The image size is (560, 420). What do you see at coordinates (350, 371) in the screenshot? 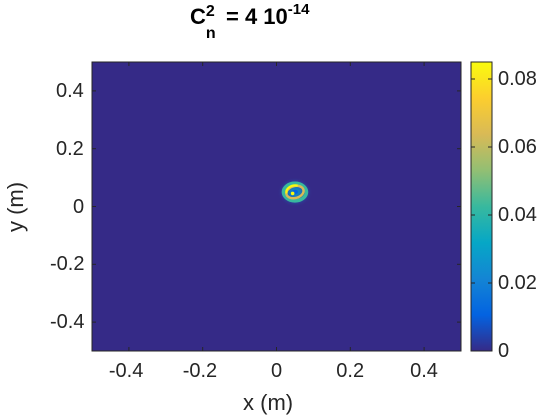
I see `x-tick-label: 0.2` at bounding box center [350, 371].